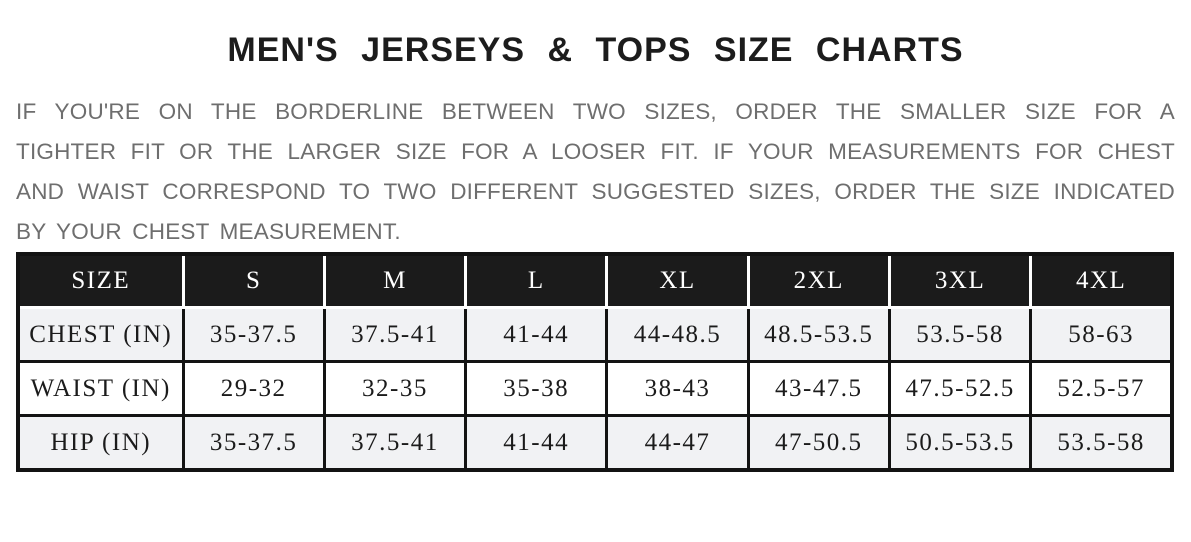 The image size is (1191, 542). I want to click on table-cell: 32-35, so click(395, 388).